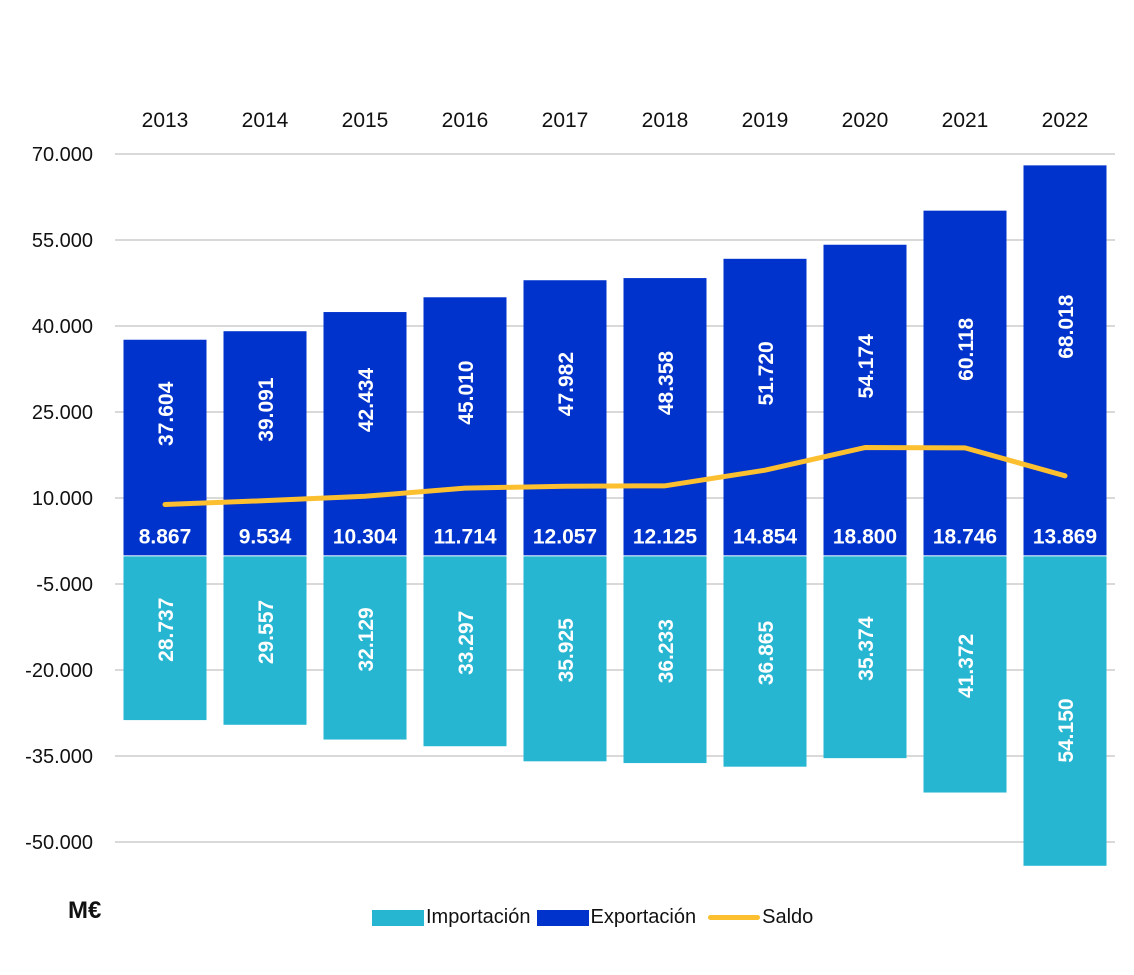 The width and height of the screenshot is (1134, 975). What do you see at coordinates (565, 120) in the screenshot?
I see `x-tick-label: 2017` at bounding box center [565, 120].